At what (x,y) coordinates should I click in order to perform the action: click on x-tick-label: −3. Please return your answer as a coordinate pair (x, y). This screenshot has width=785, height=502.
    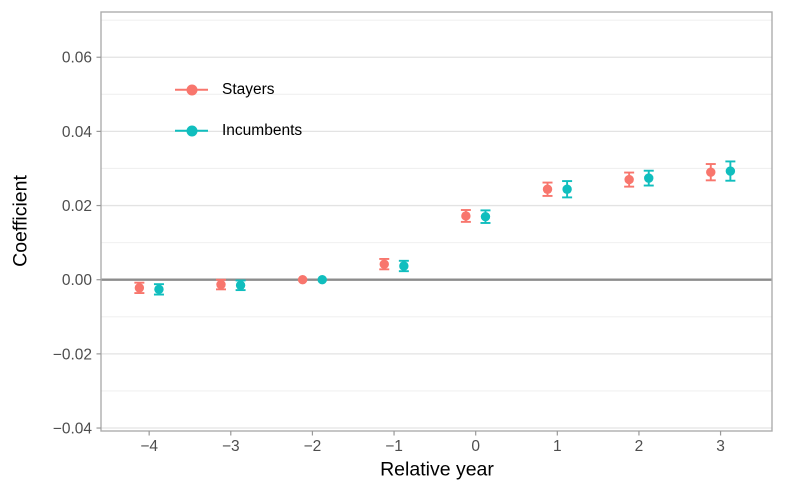
    Looking at the image, I should click on (231, 446).